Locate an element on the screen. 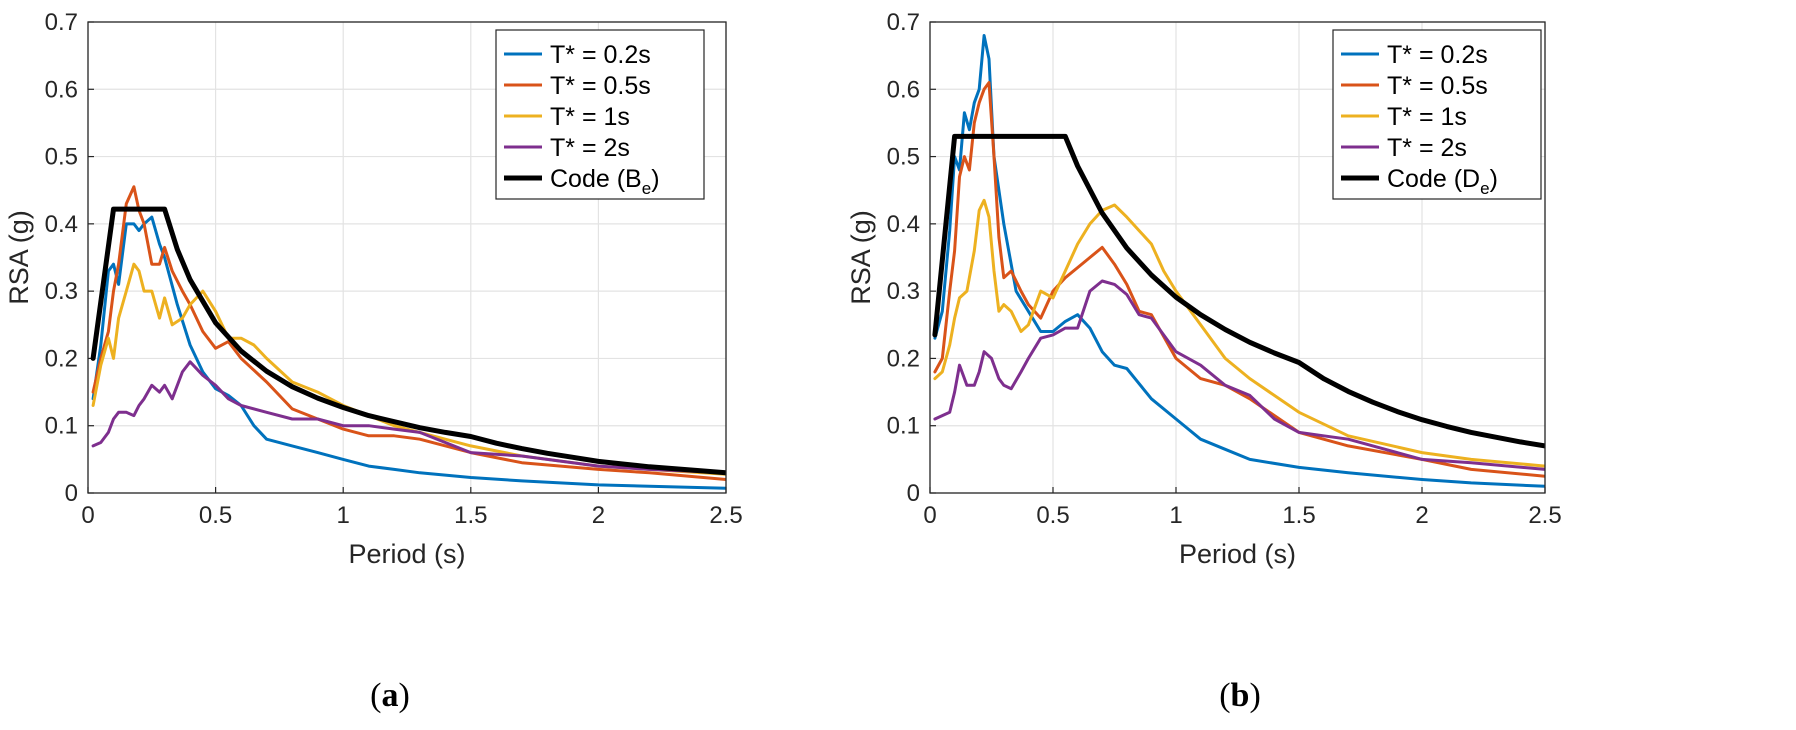 This screenshot has height=730, width=1796. series-line-t-0-5s is located at coordinates (408, 333).